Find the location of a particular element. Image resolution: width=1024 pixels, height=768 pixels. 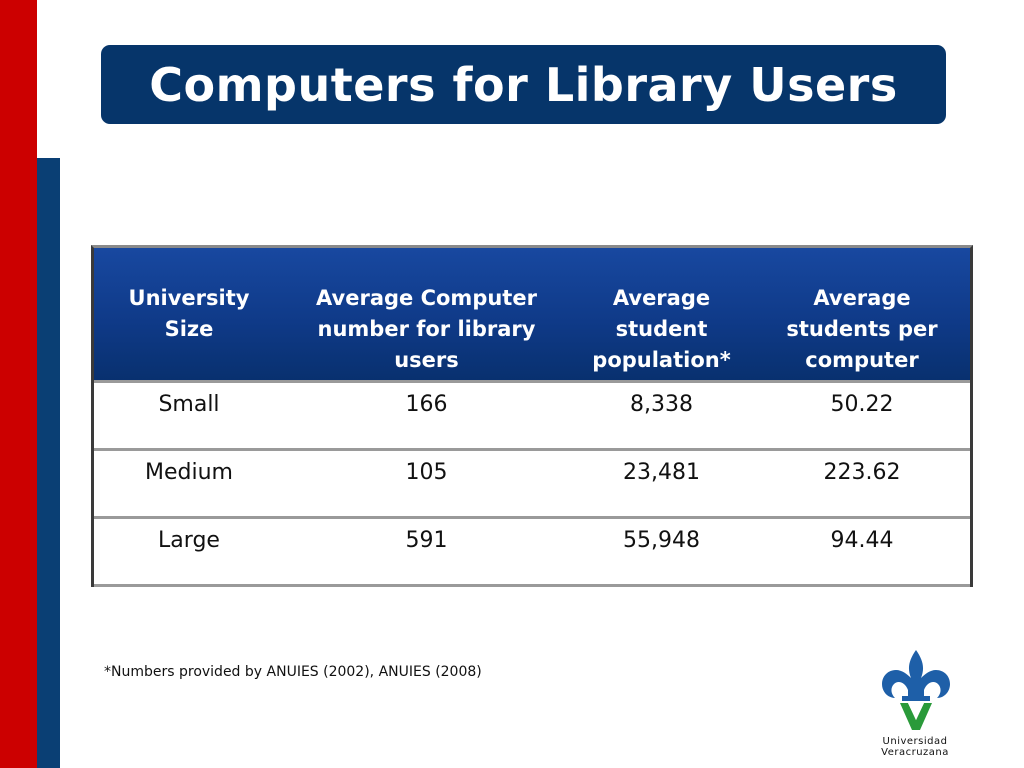

logo-text: Universidad Veracruzana is located at coordinates (915, 747).